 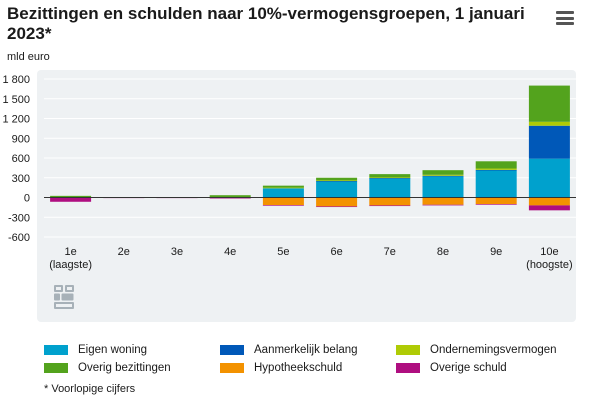 I want to click on legend-item-ondernemingsvermogen: Ondernemingsvermogen, so click(x=476, y=350).